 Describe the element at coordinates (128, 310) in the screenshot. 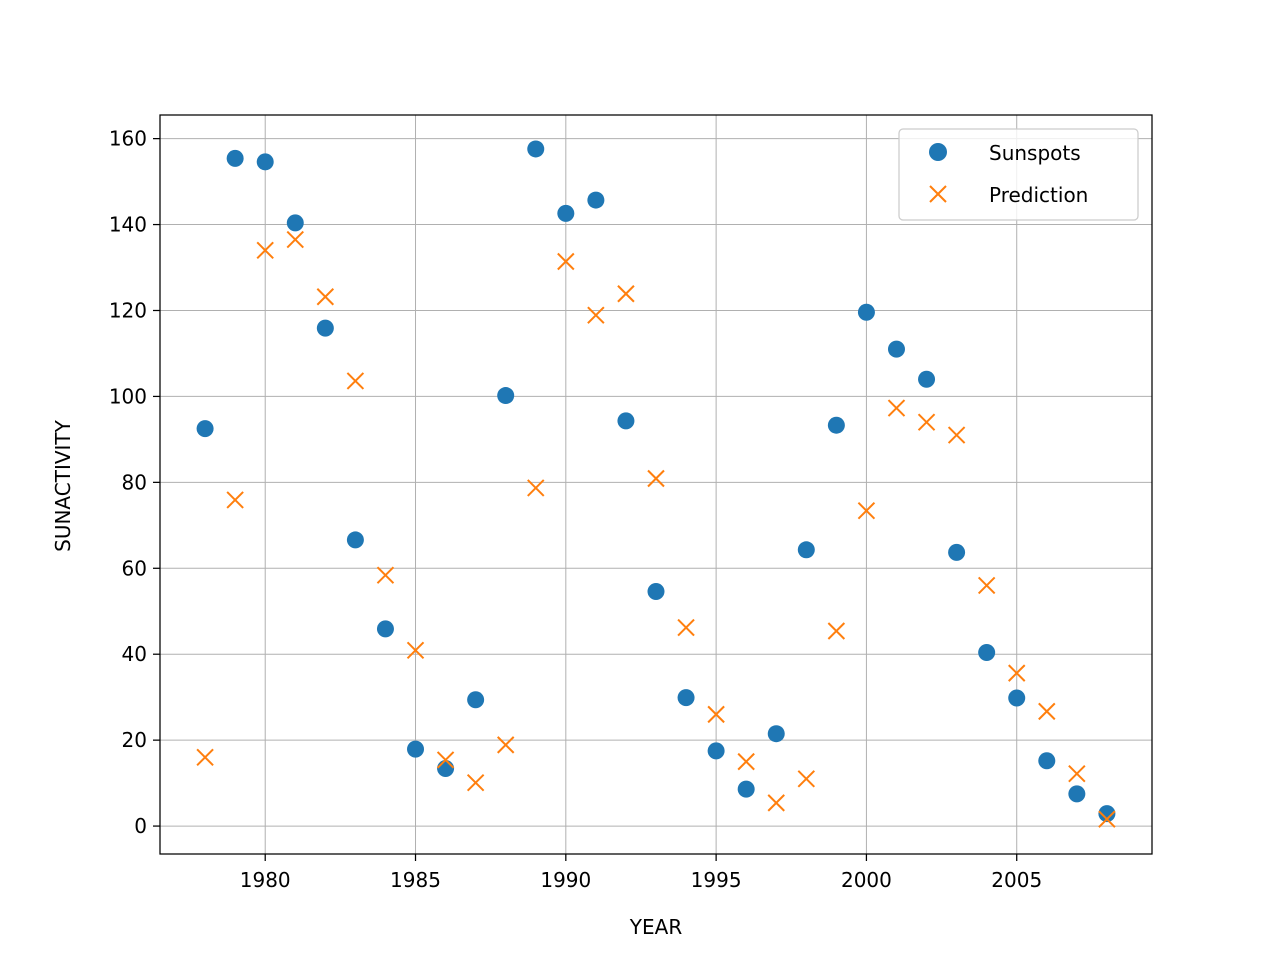

I see `y-tick-label: 120` at that location.